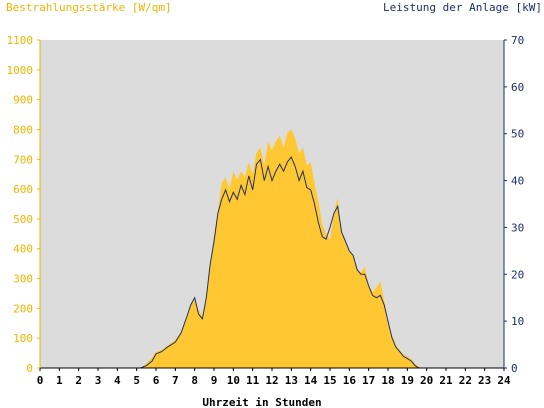 The width and height of the screenshot is (544, 408). I want to click on right-tick-label: 40, so click(517, 181).